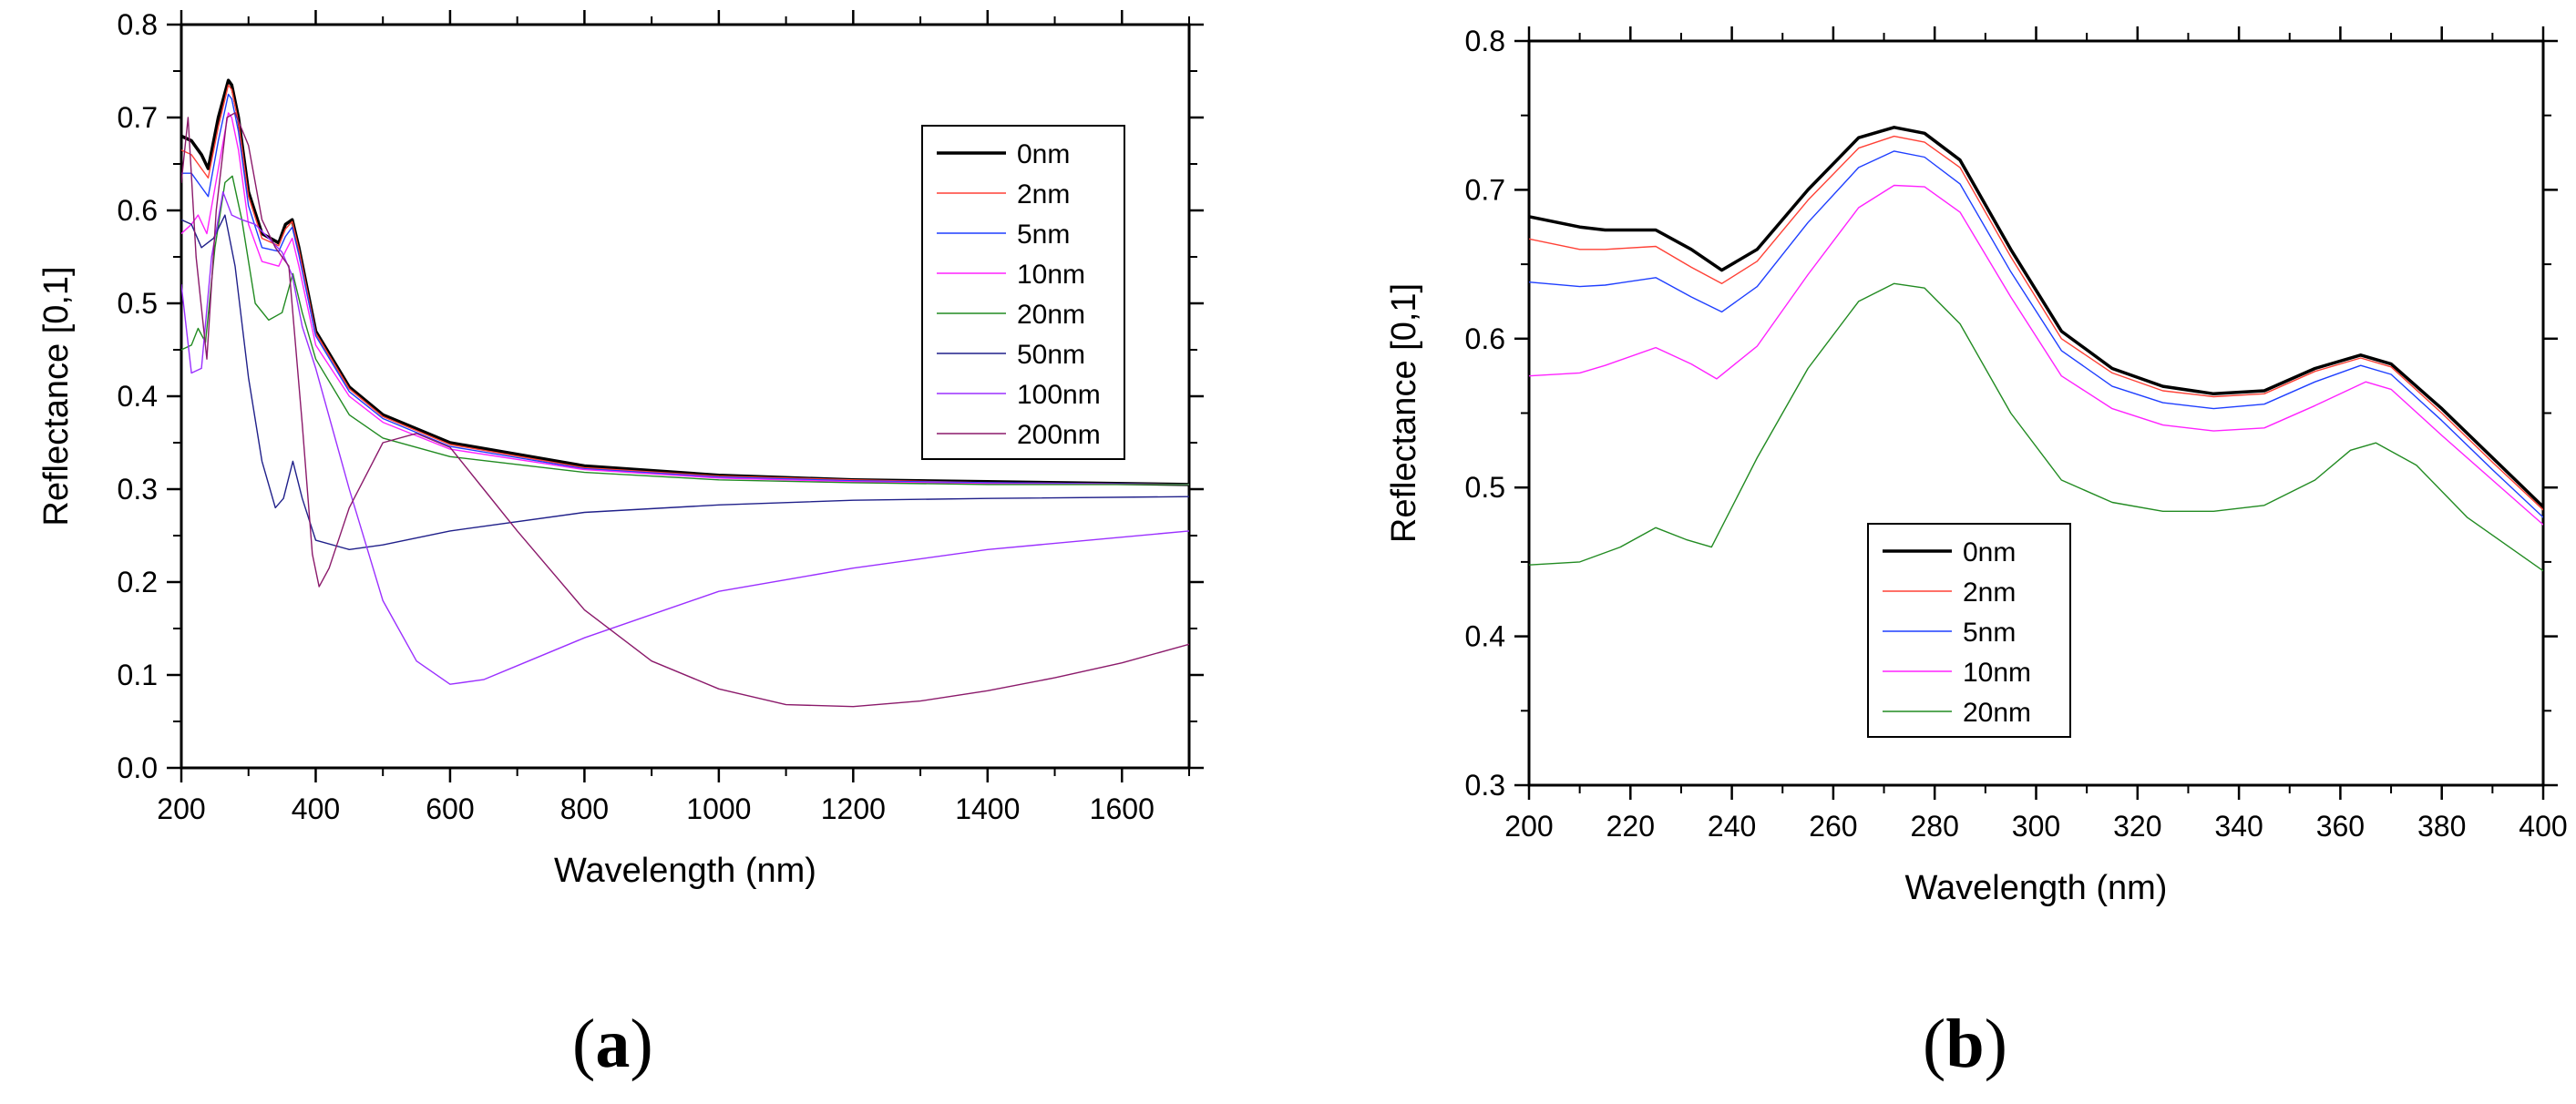 Image resolution: width=2576 pixels, height=1104 pixels. I want to click on x-tick-label: 260, so click(1833, 826).